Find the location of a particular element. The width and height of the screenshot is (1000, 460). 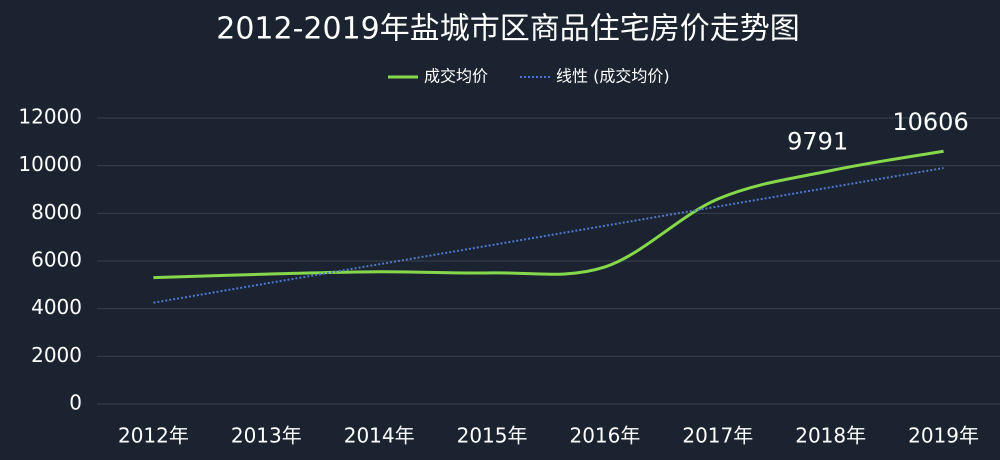

x-tick-label: 2018年 is located at coordinates (830, 436).